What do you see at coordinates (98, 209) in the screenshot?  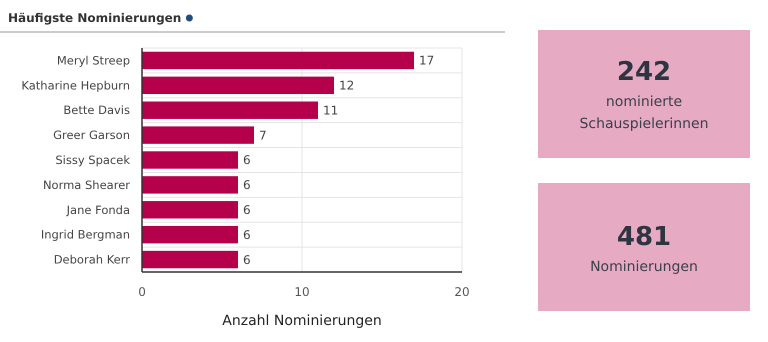 I see `y-tick-label: Jane Fonda` at bounding box center [98, 209].